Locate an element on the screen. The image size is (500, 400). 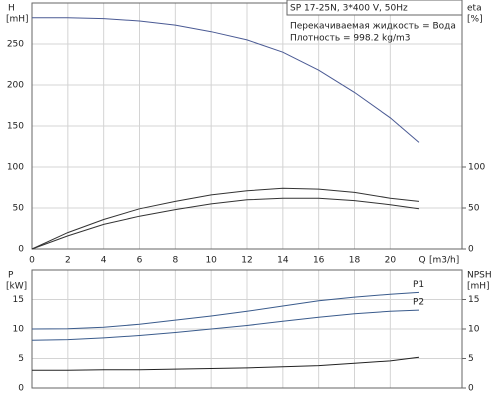
x-tick-label: 2 is located at coordinates (68, 261).